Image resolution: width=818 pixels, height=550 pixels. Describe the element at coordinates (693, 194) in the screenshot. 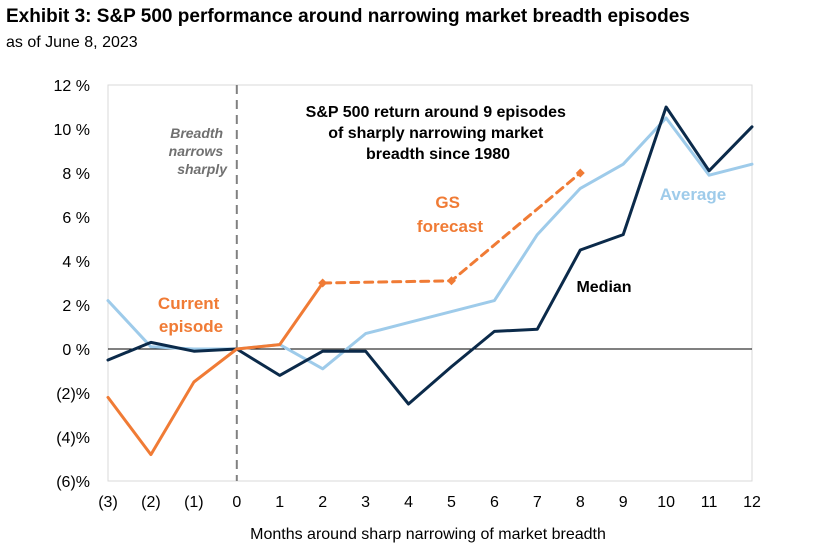

I see `average-series-label: Average` at that location.